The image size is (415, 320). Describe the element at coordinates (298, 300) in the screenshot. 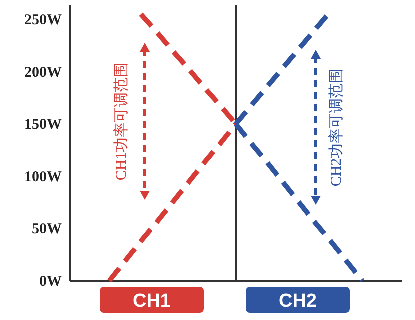

I see `annotation: CH2` at that location.